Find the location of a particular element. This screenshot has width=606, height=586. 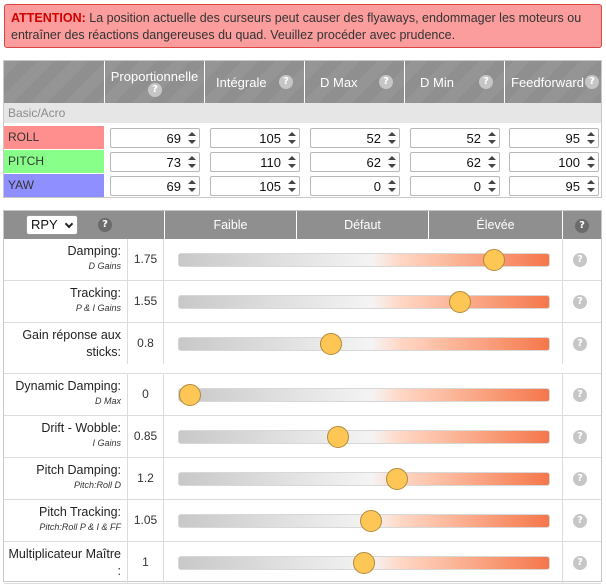

roll-dmax-input: 52 is located at coordinates (355, 138).